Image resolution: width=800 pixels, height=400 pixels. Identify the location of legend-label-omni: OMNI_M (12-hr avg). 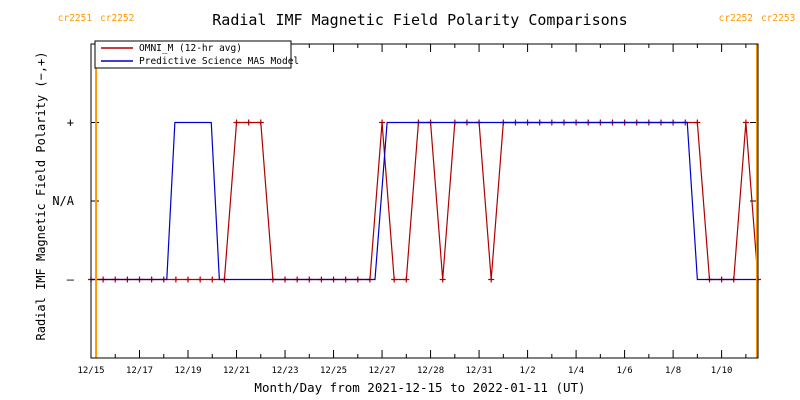
(190, 48).